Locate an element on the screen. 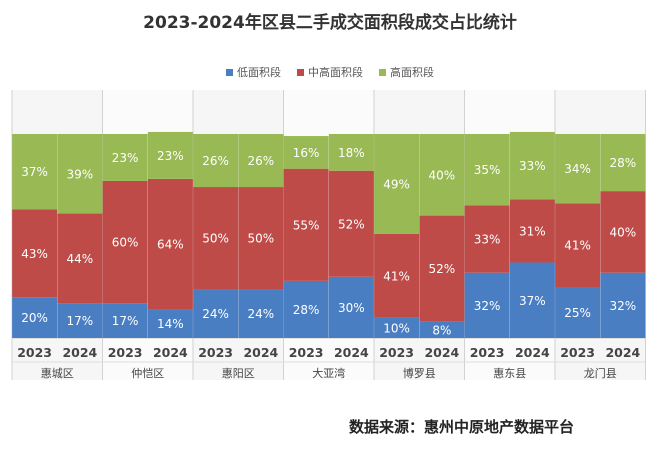 This screenshot has width=660, height=450. group-label: 博罗县 is located at coordinates (419, 373).